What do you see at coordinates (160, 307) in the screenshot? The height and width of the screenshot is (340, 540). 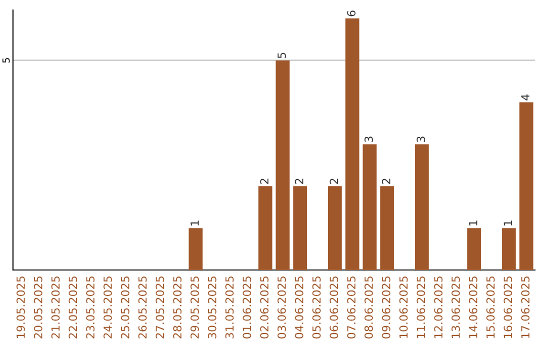 I see `x-tick-label: 27.05.2025` at bounding box center [160, 307].